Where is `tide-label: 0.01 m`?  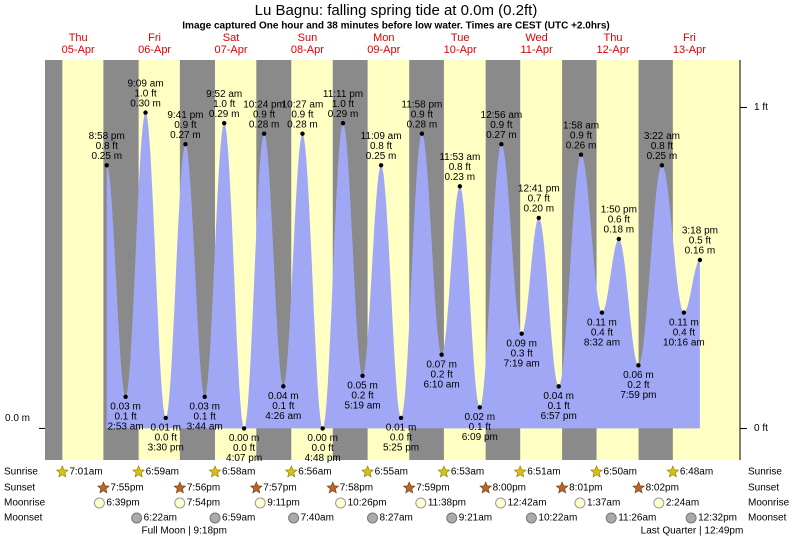 tide-label: 0.01 m is located at coordinates (165, 428).